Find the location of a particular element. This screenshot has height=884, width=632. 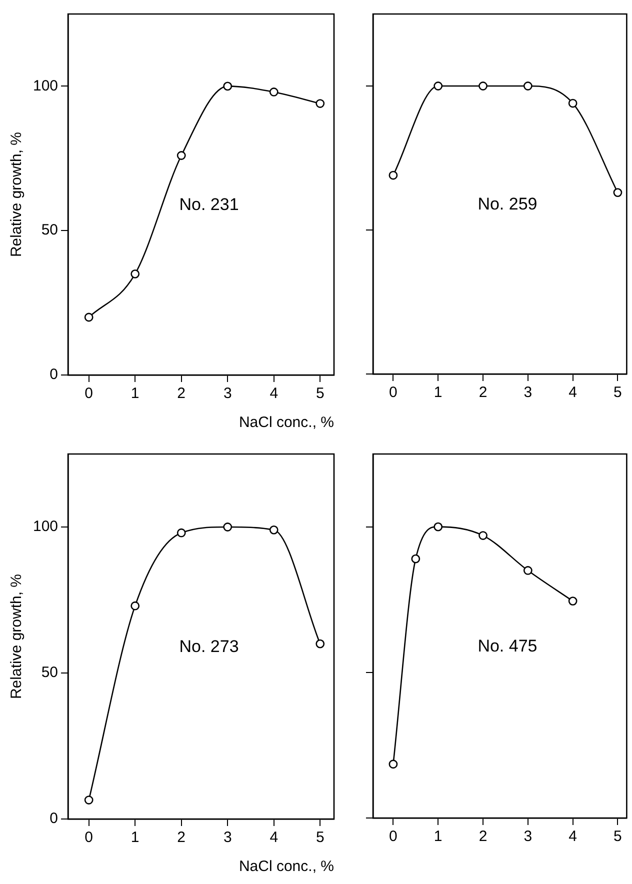

text: No. 259 is located at coordinates (508, 204).